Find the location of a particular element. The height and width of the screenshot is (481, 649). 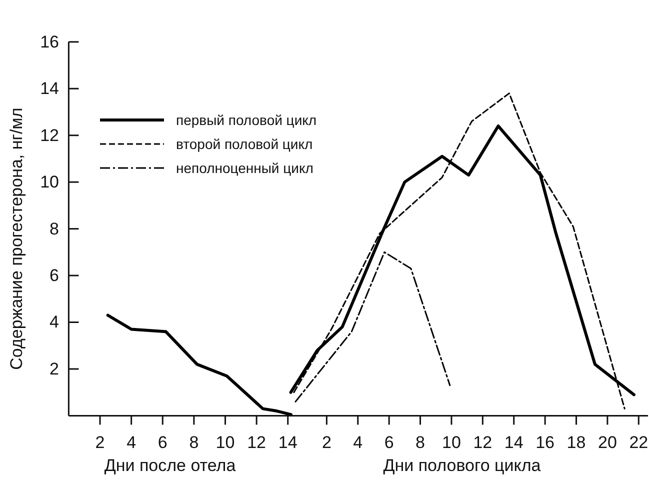

x-tick-label: 22 is located at coordinates (638, 442).